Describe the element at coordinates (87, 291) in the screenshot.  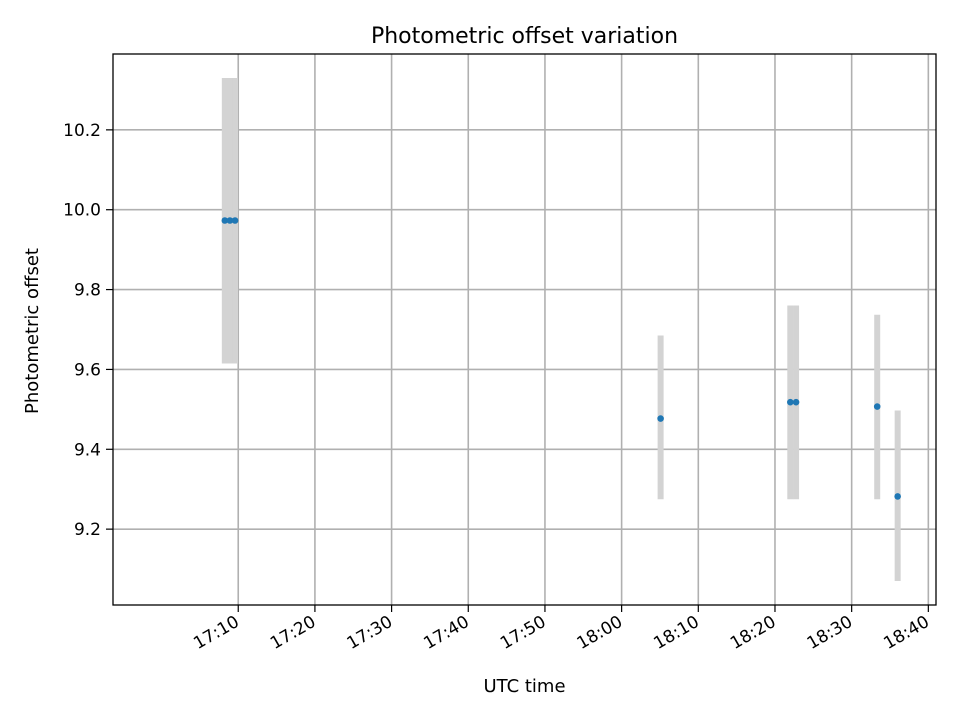
I see `y-tick-label: 9.8` at that location.